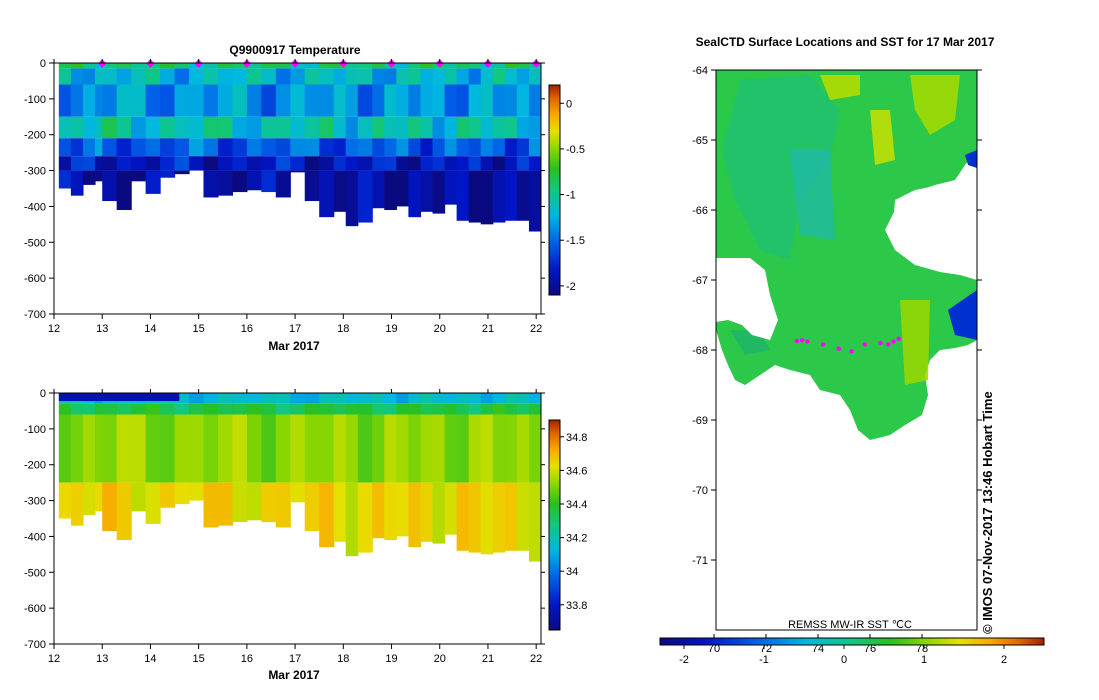  What do you see at coordinates (576, 471) in the screenshot?
I see `colorbar-tick-label: 34.6` at bounding box center [576, 471].